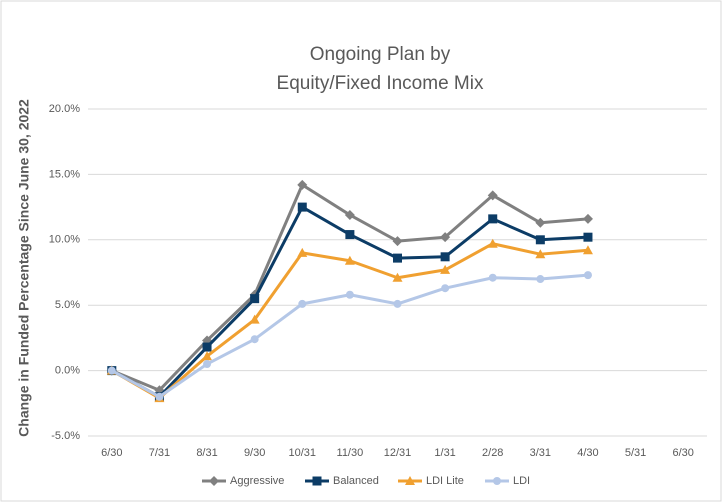  I want to click on x-tick-label: 5/31, so click(635, 453).